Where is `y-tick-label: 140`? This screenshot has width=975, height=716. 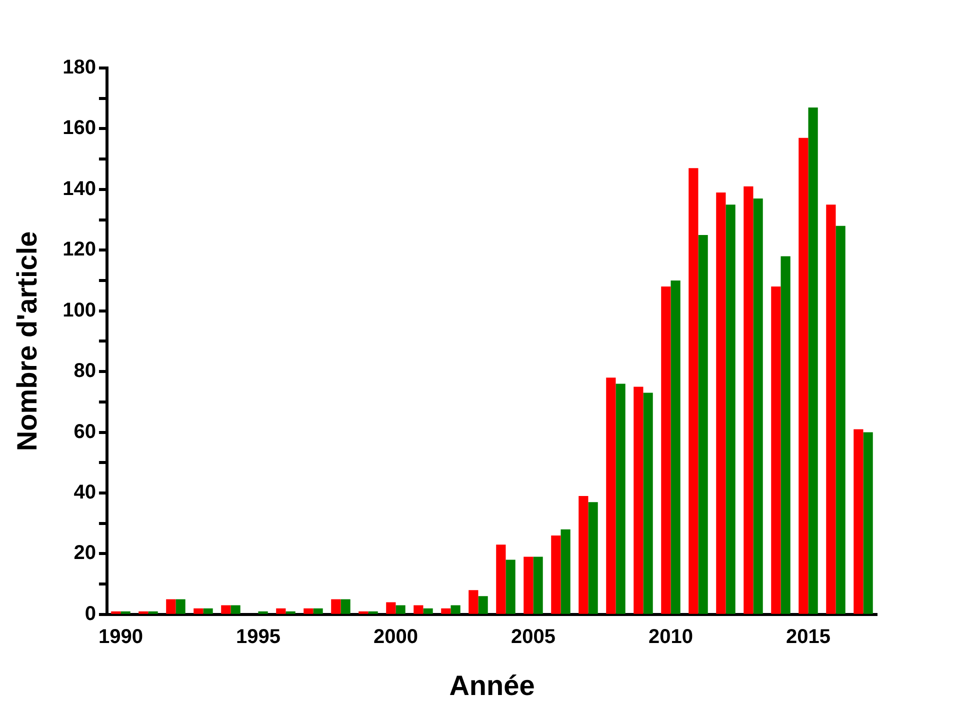
y-tick-label: 140 is located at coordinates (79, 189).